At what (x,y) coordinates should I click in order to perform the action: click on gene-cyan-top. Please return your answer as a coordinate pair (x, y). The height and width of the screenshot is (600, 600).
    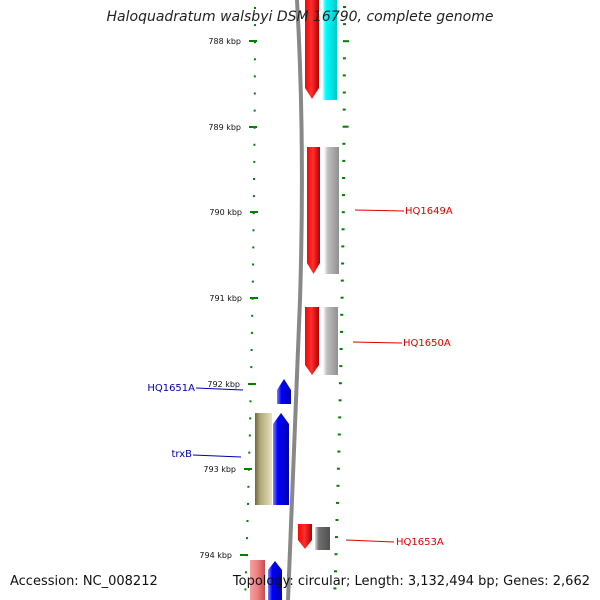
    Looking at the image, I should click on (329, 50).